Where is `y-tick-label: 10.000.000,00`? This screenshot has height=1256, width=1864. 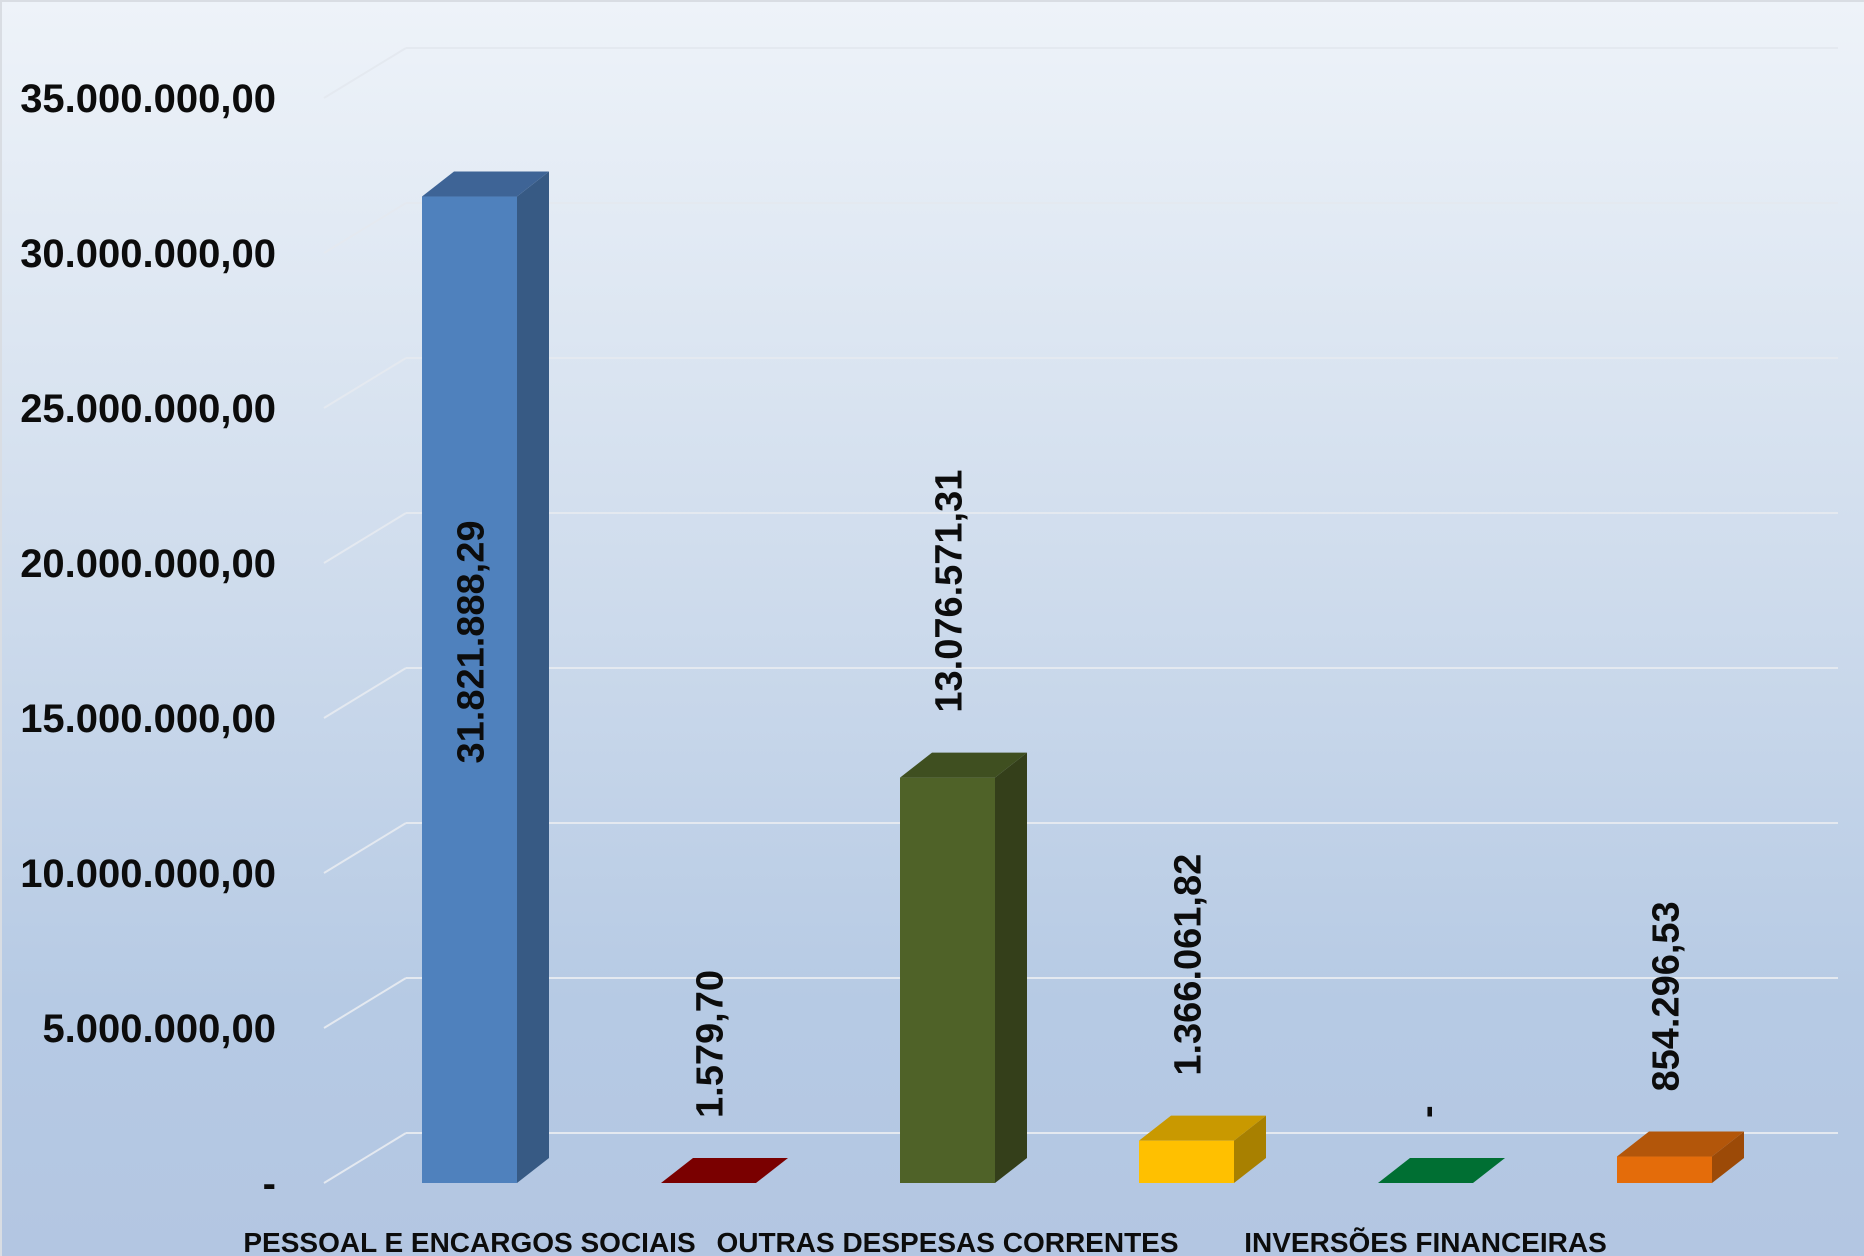 y-tick-label: 10.000.000,00 is located at coordinates (148, 874).